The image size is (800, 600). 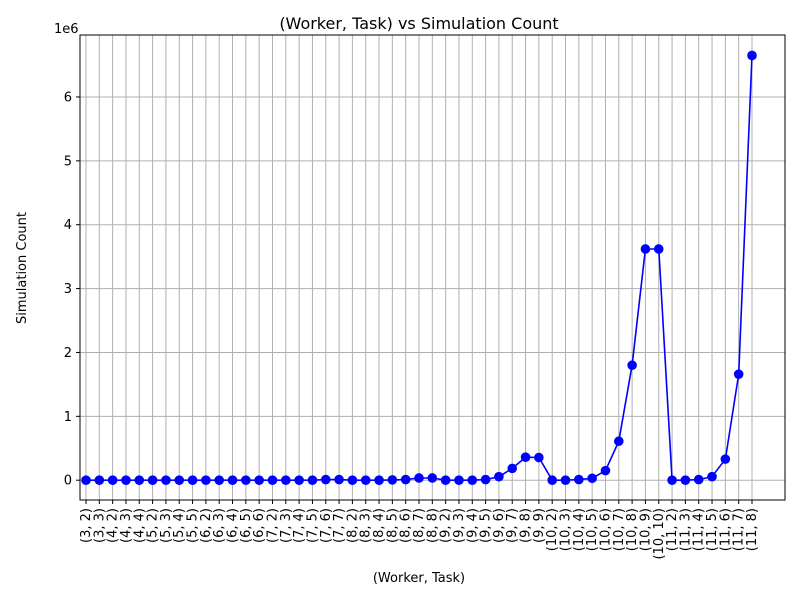 What do you see at coordinates (68, 97) in the screenshot?
I see `y-tick-label: 6` at bounding box center [68, 97].